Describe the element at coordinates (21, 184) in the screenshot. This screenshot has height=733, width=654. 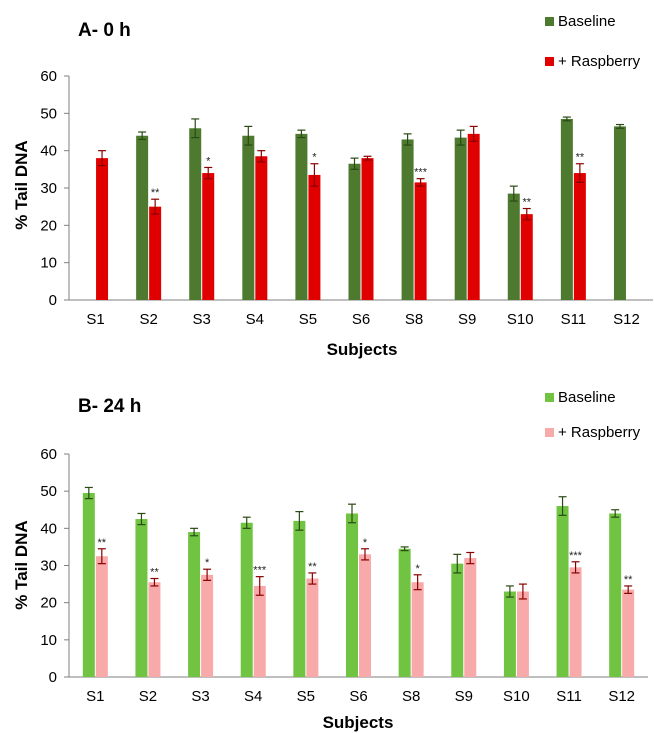
I see `y-axis-title-a: % Tail DNA` at that location.